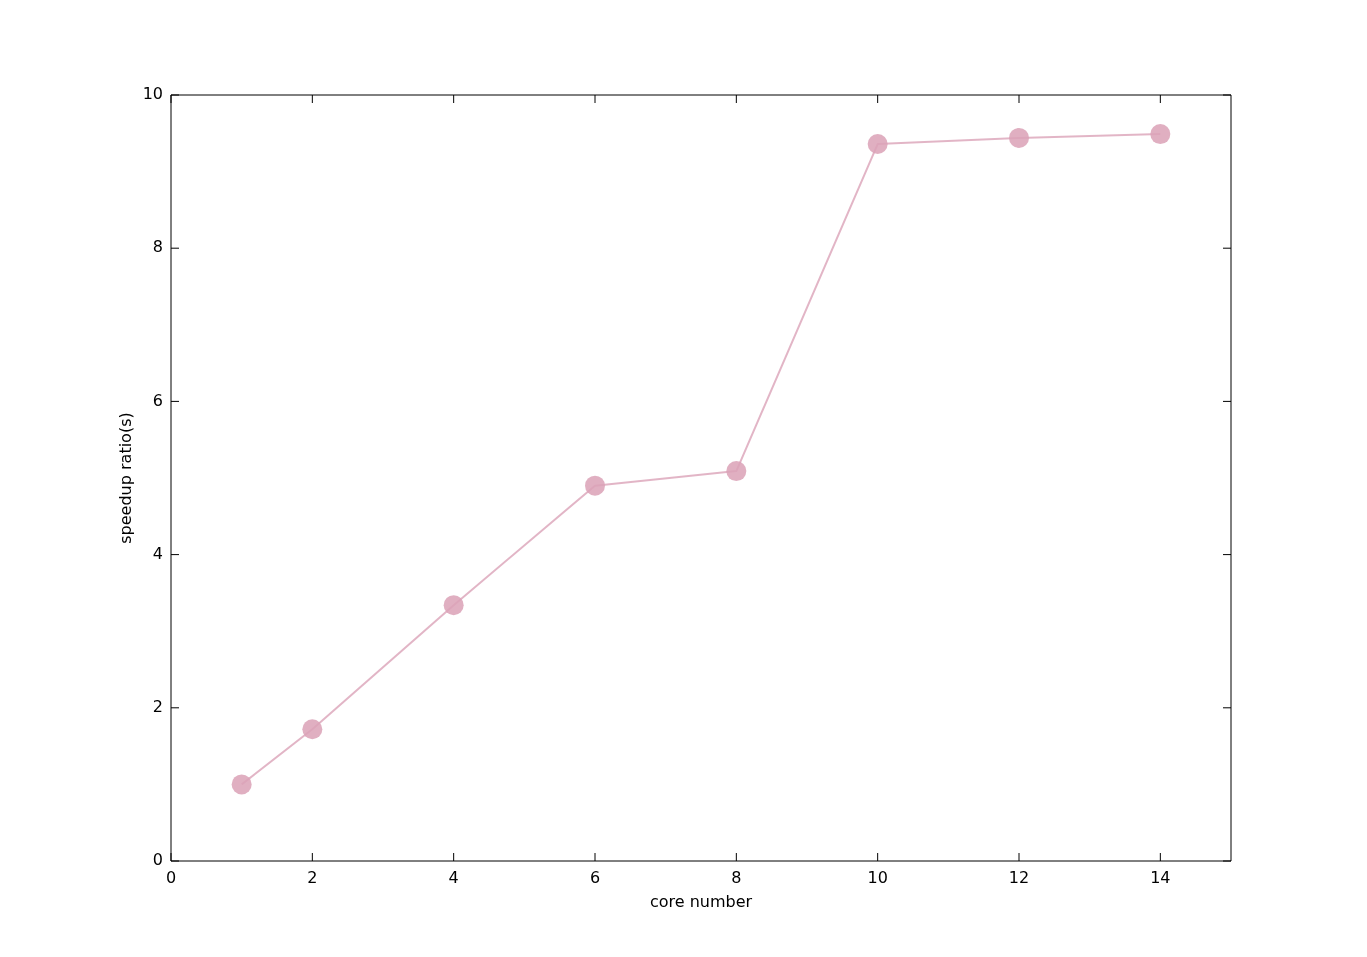 This screenshot has height=957, width=1367. What do you see at coordinates (171, 877) in the screenshot?
I see `x-tick-label: 0` at bounding box center [171, 877].